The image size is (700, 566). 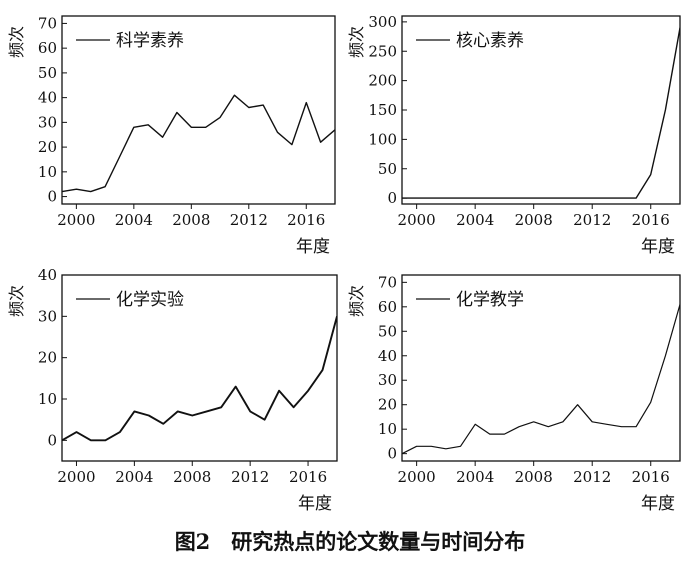 What do you see at coordinates (199, 379) in the screenshot?
I see `series-line-chemistry-experiment` at bounding box center [199, 379].